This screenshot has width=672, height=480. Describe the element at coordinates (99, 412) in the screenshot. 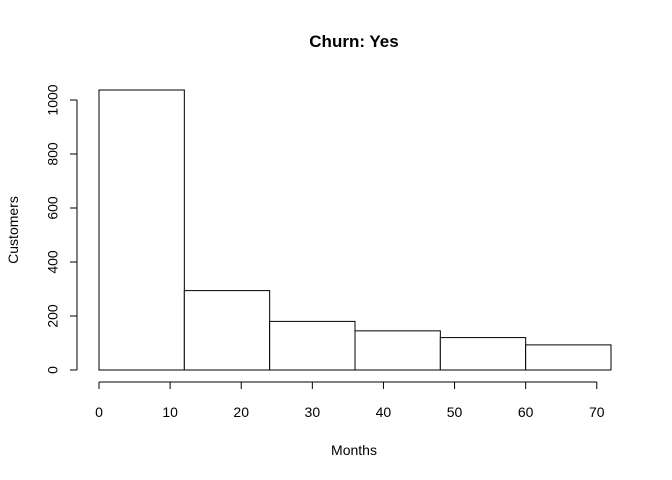

I see `x-tick-label-0: 0` at that location.